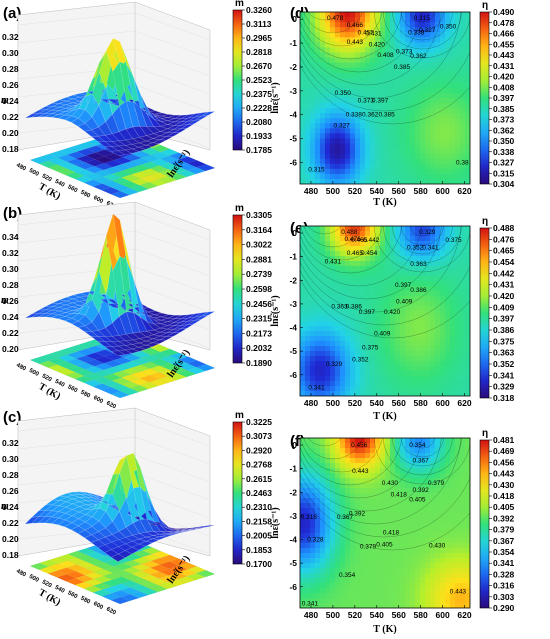 This screenshot has height=639, width=550. Describe the element at coordinates (259, 363) in the screenshot. I see `surface-b-colorbar-tick: 0.1890` at that location.